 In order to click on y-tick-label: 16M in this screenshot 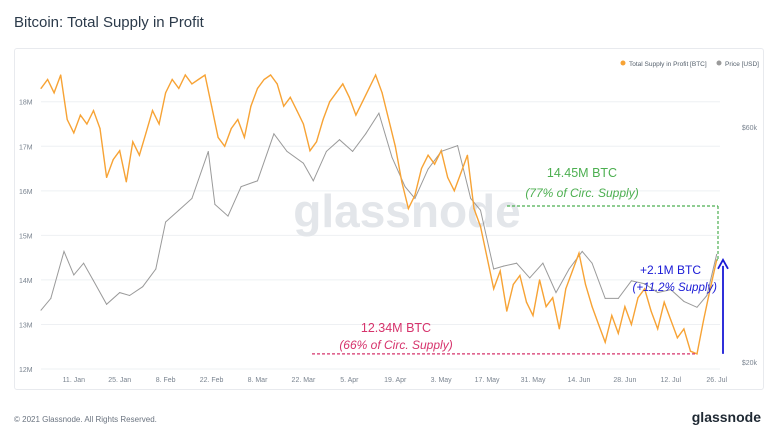, I will do `click(26, 192)`.